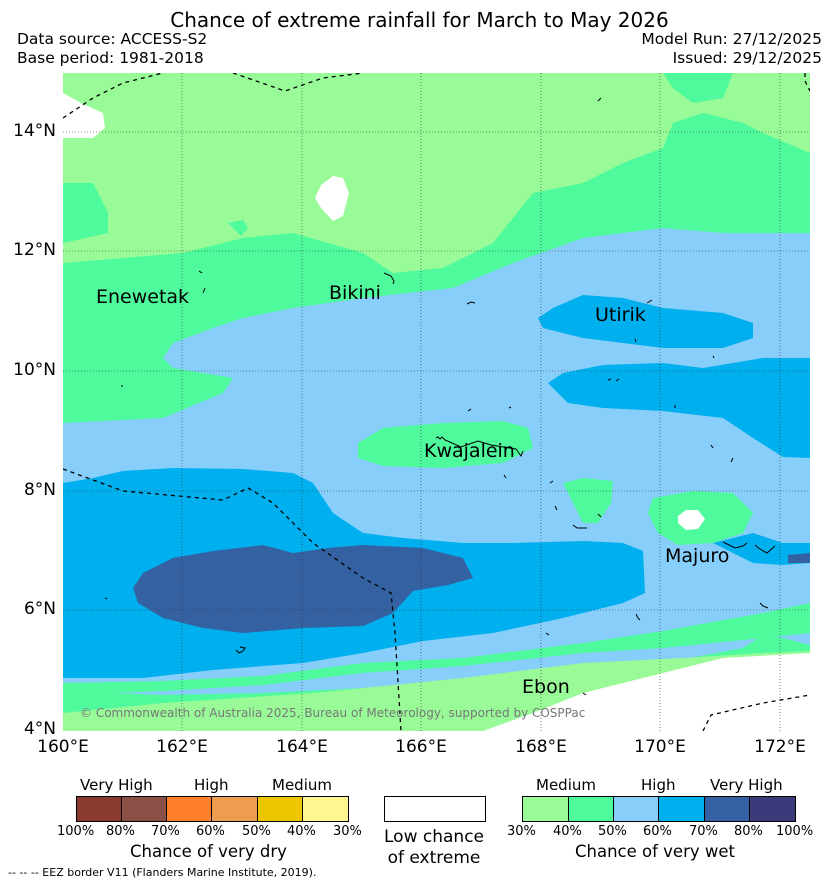  Describe the element at coordinates (238, 228) in the screenshot. I see `zone-wet-40-small` at that location.